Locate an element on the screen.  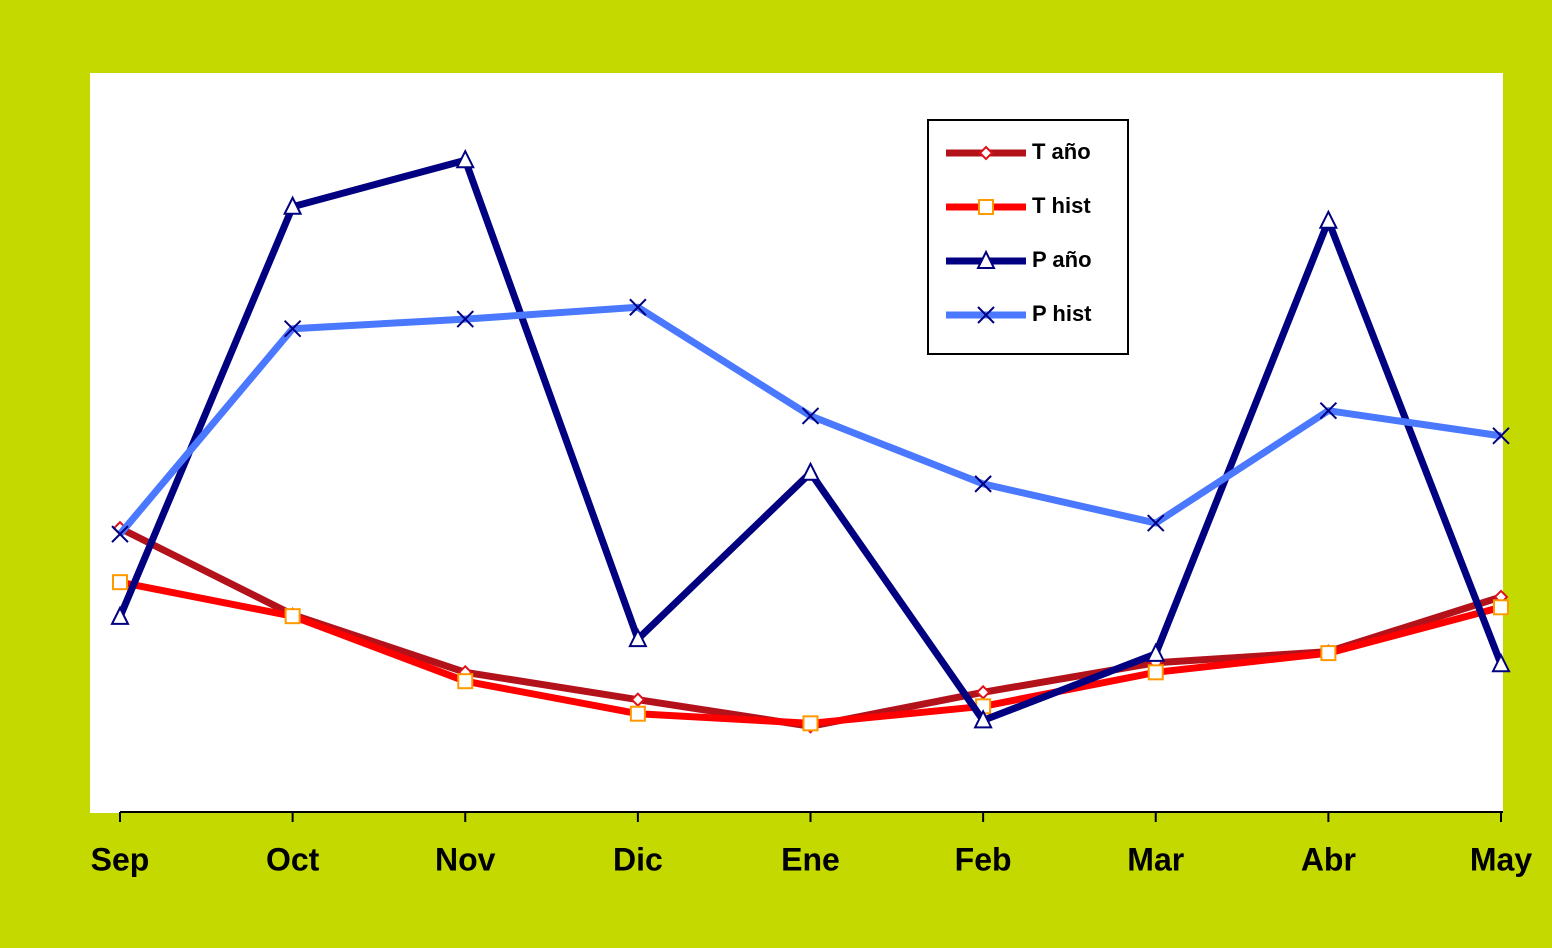
x-tick-label: Sep is located at coordinates (120, 859).